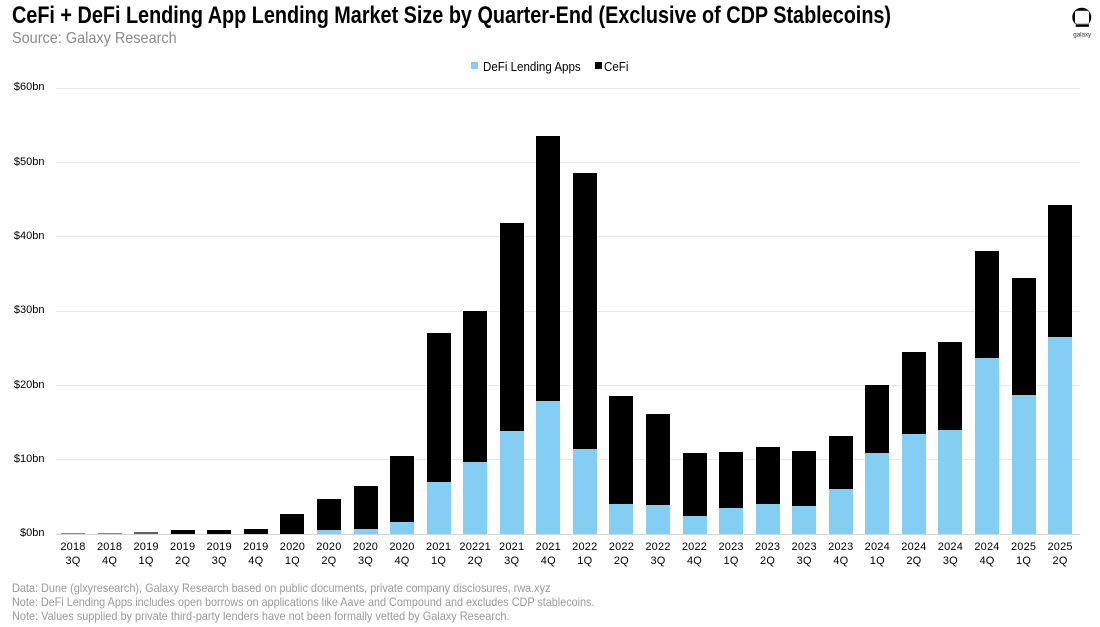  Describe the element at coordinates (1082, 34) in the screenshot. I see `svg-text: galaxy` at that location.